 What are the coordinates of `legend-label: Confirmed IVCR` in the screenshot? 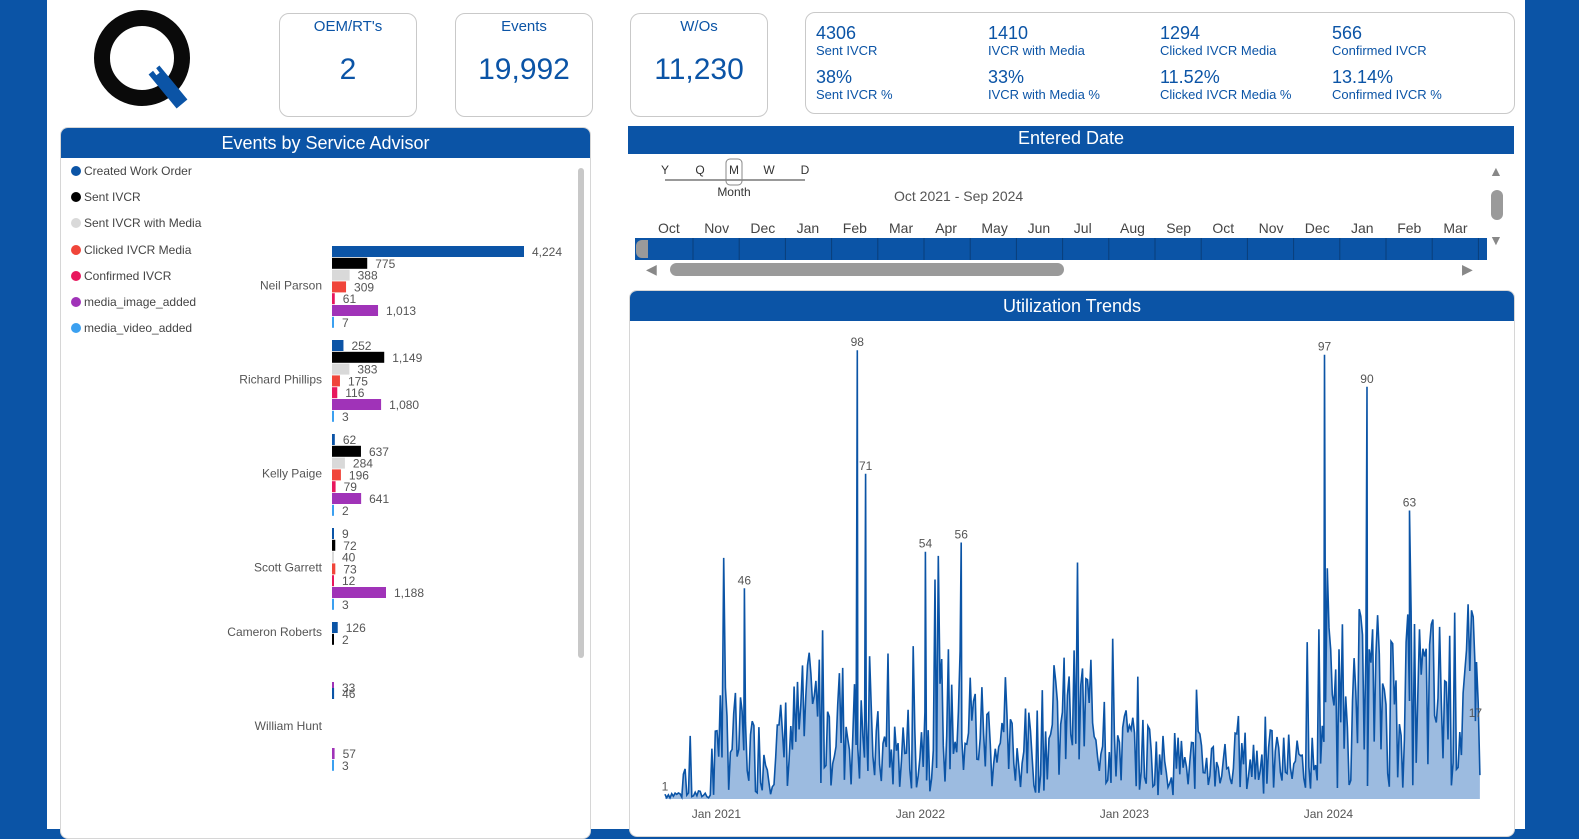 It's located at (128, 275).